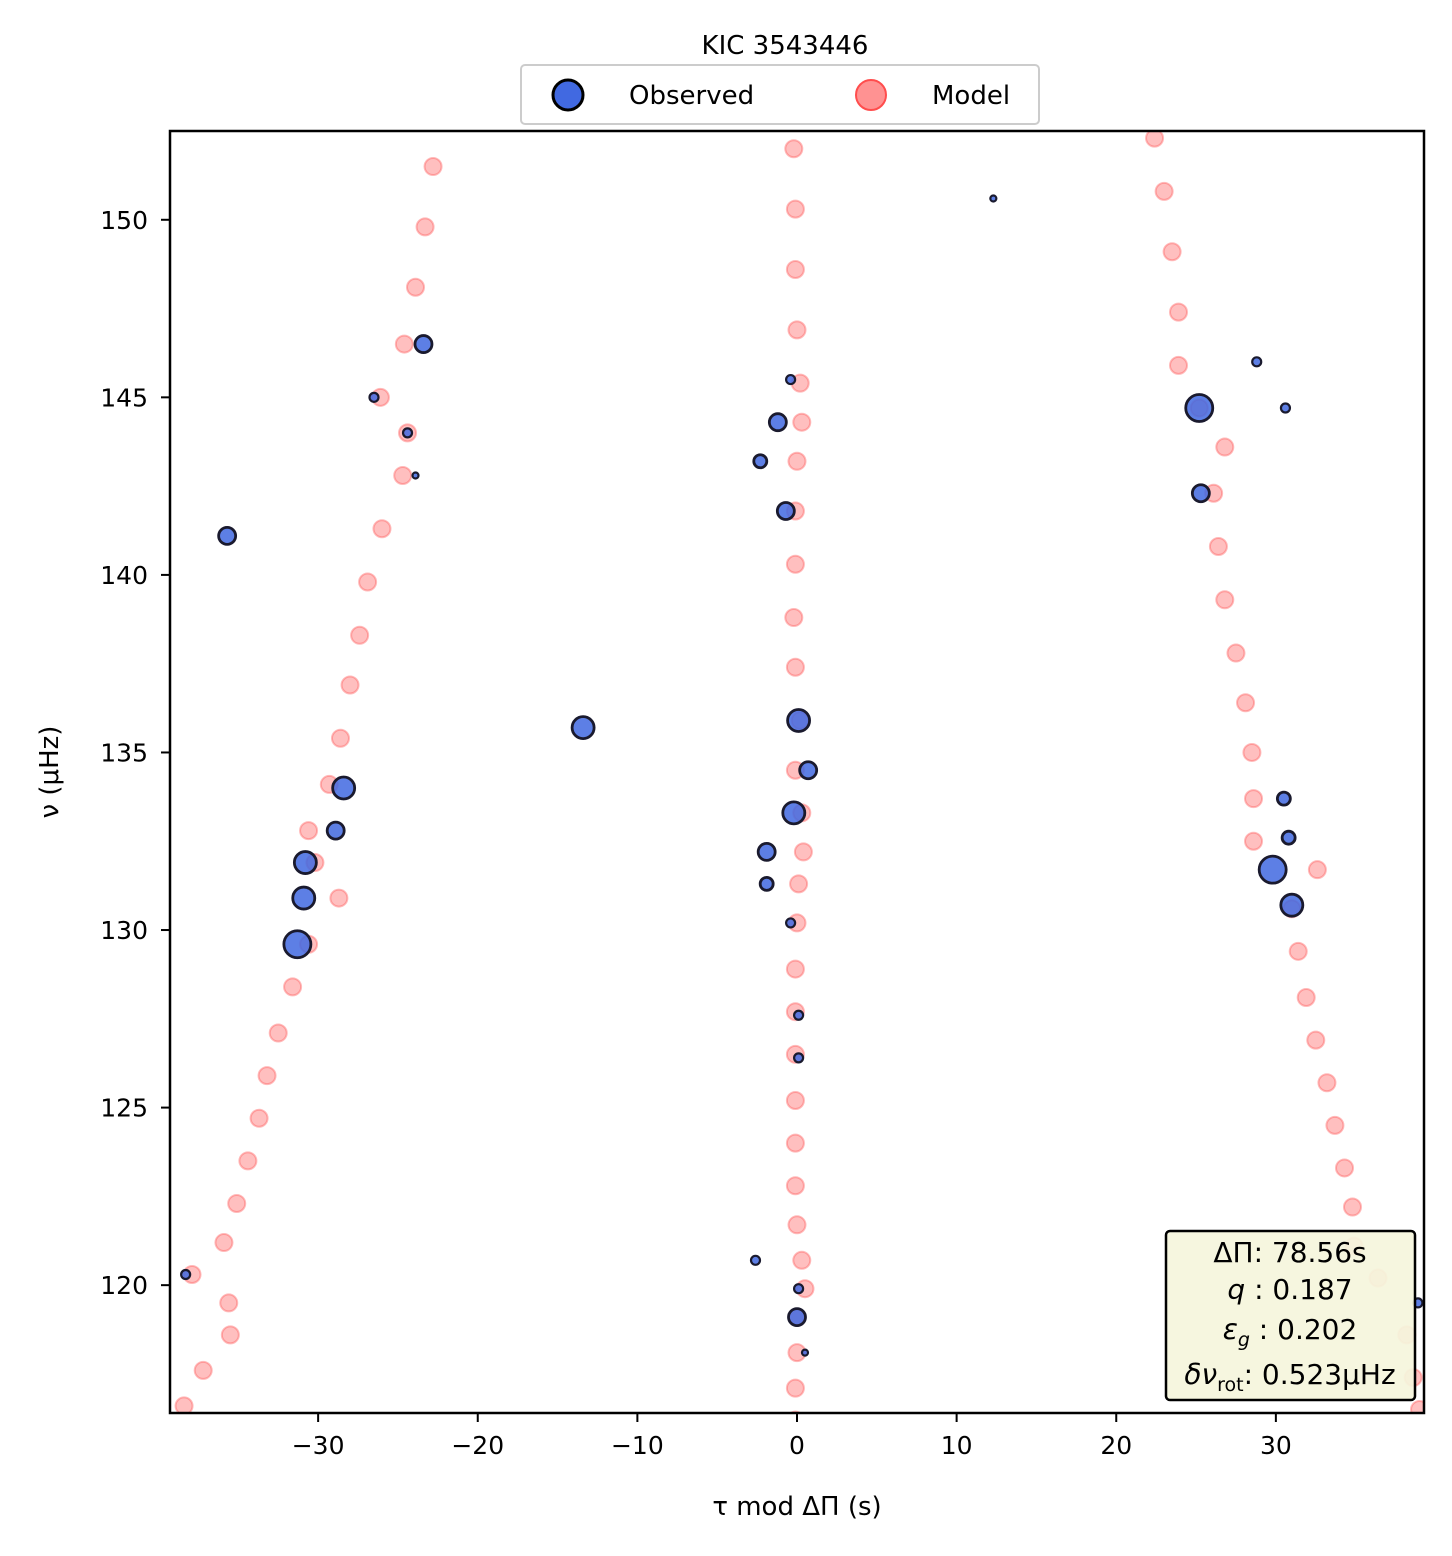 The height and width of the screenshot is (1556, 1452). I want to click on x-tick-label: −10, so click(637, 1445).